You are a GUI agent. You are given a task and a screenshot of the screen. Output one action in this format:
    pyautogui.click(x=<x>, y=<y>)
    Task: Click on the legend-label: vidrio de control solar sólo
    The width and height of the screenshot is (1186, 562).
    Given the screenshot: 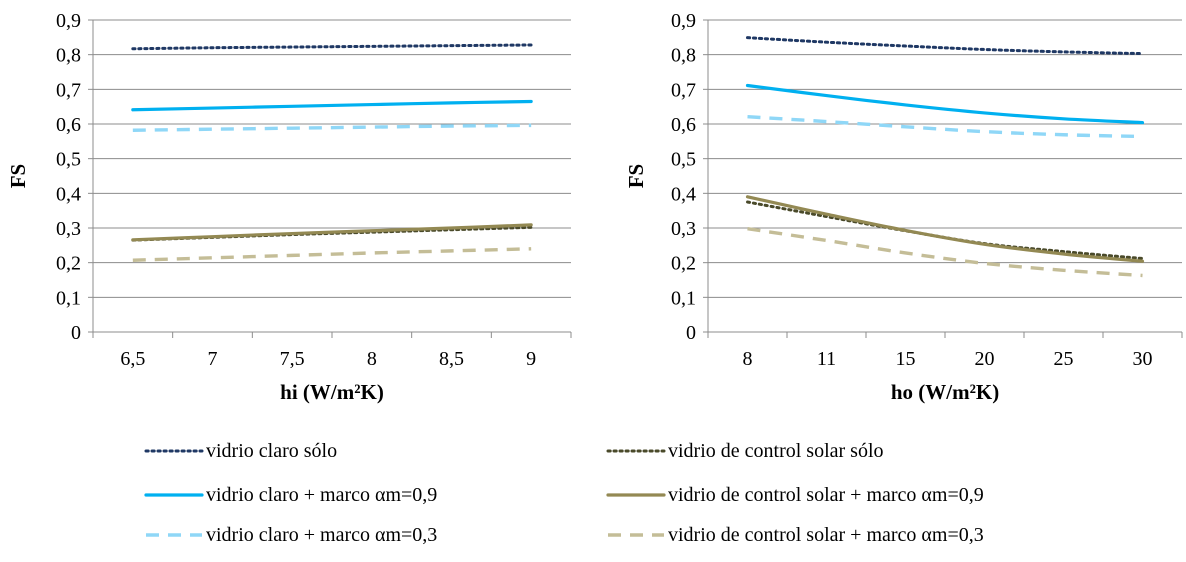 What is the action you would take?
    pyautogui.click(x=776, y=450)
    